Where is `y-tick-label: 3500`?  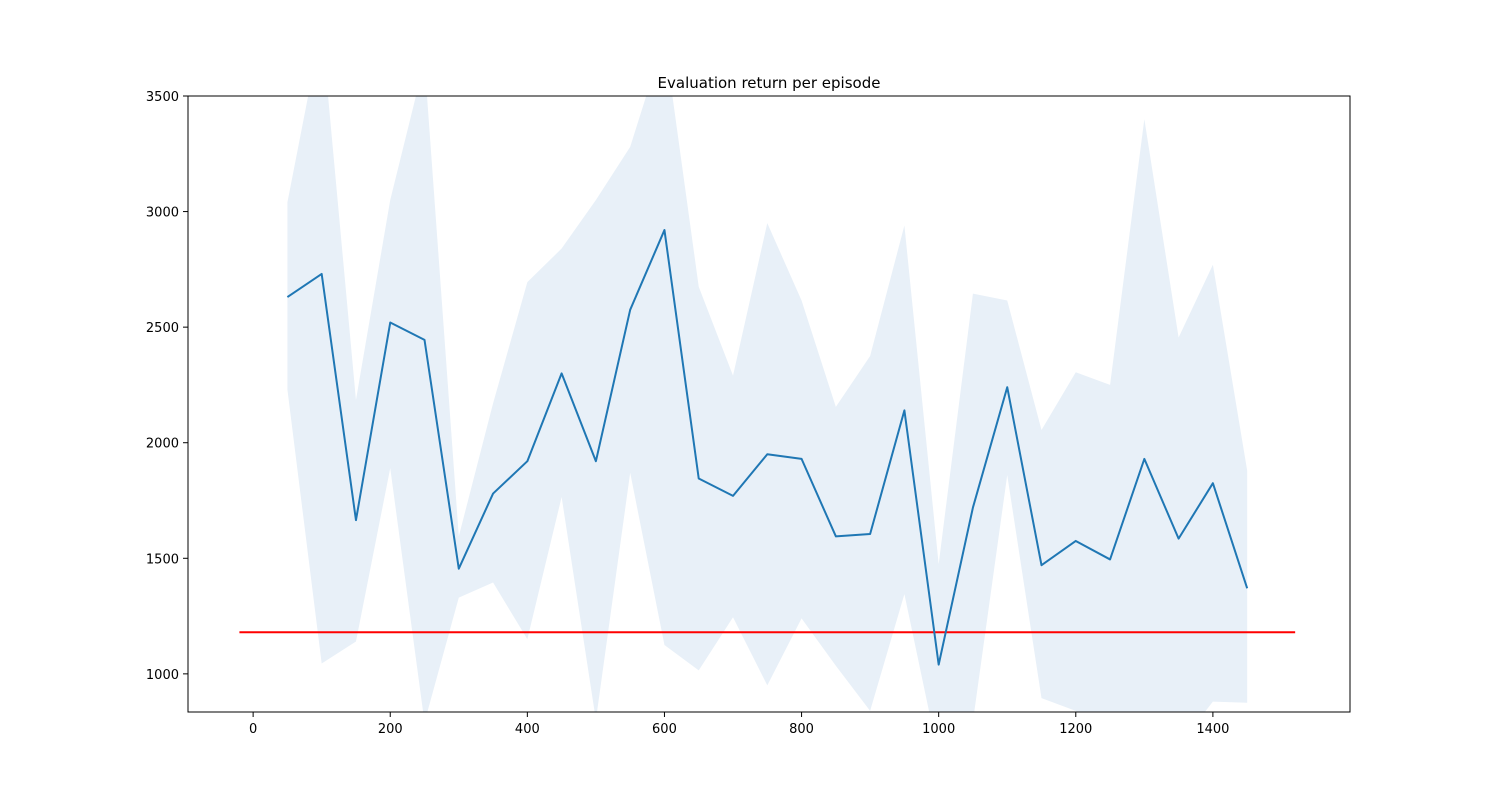 y-tick-label: 3500 is located at coordinates (162, 97).